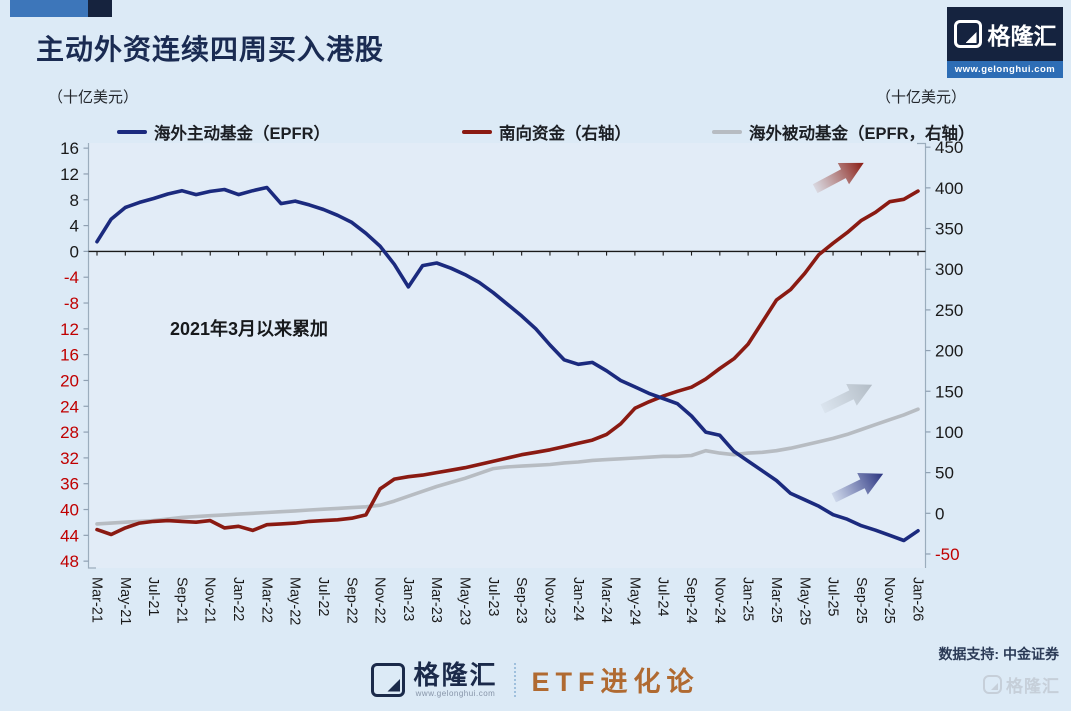 This screenshot has height=711, width=1071. I want to click on svg-text: 150, so click(949, 391).